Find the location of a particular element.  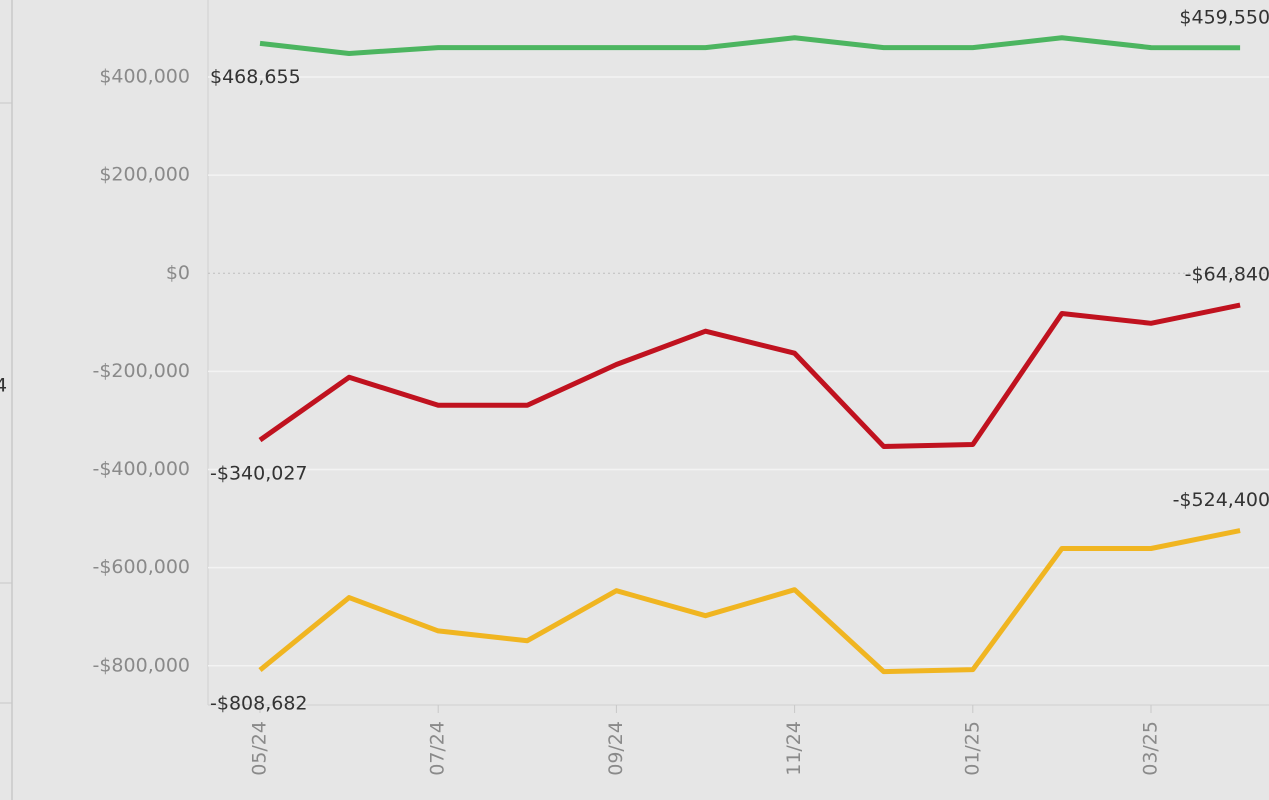

data-label: -$64,840 is located at coordinates (1227, 275).